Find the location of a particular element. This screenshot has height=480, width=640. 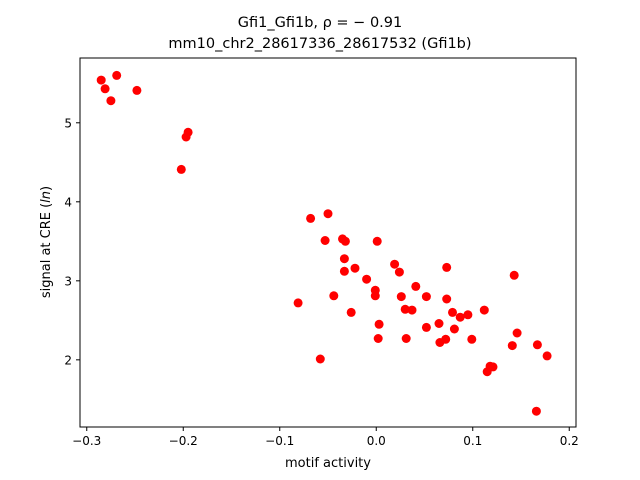

y-axis-label: signal at CRE (ln) is located at coordinates (46, 242).